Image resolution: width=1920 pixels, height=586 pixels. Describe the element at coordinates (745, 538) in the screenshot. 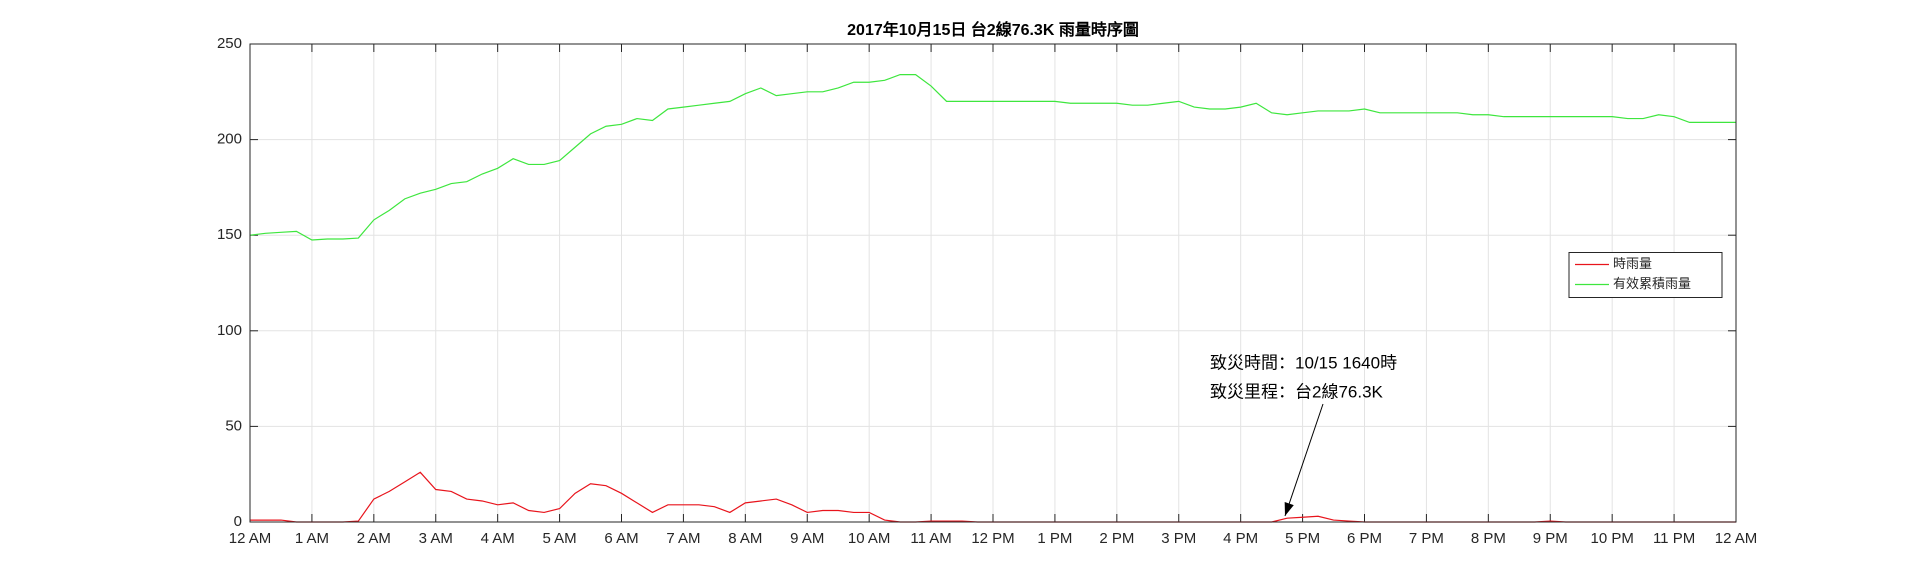

I see `x-tick-label: 8 AM` at that location.